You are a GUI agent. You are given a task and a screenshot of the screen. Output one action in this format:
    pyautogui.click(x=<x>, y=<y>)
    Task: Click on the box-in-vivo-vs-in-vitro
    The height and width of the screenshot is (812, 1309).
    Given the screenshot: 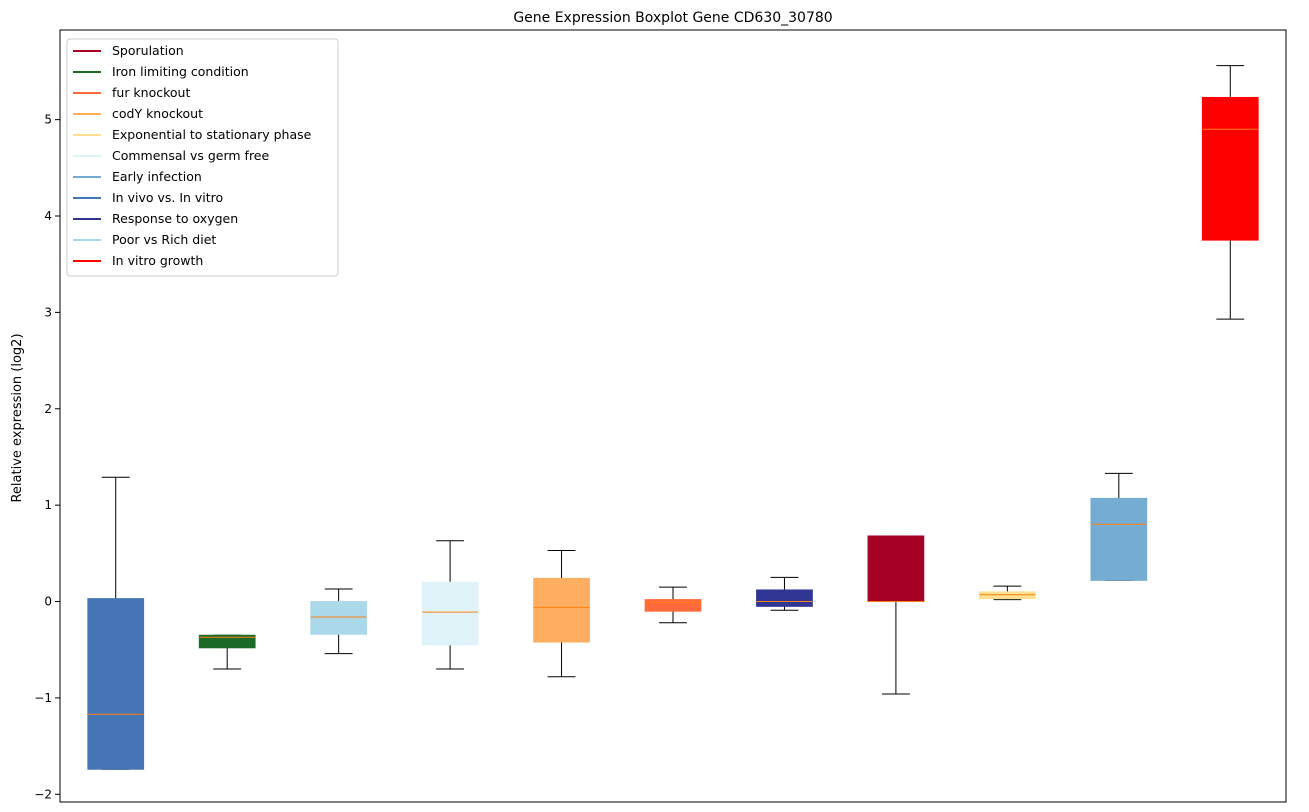 What is the action you would take?
    pyautogui.click(x=116, y=623)
    